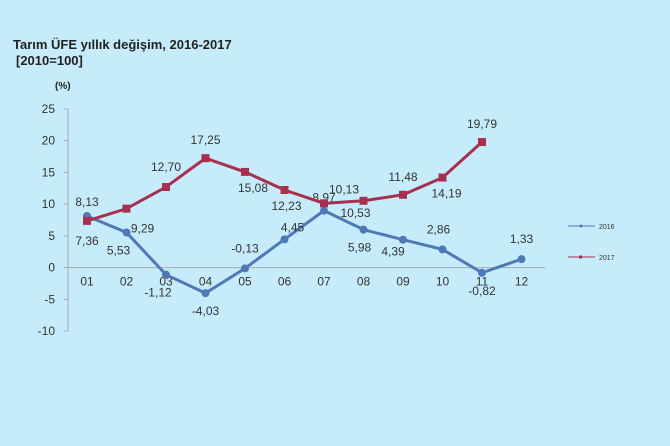  I want to click on y-tick-label: -5, so click(49, 299).